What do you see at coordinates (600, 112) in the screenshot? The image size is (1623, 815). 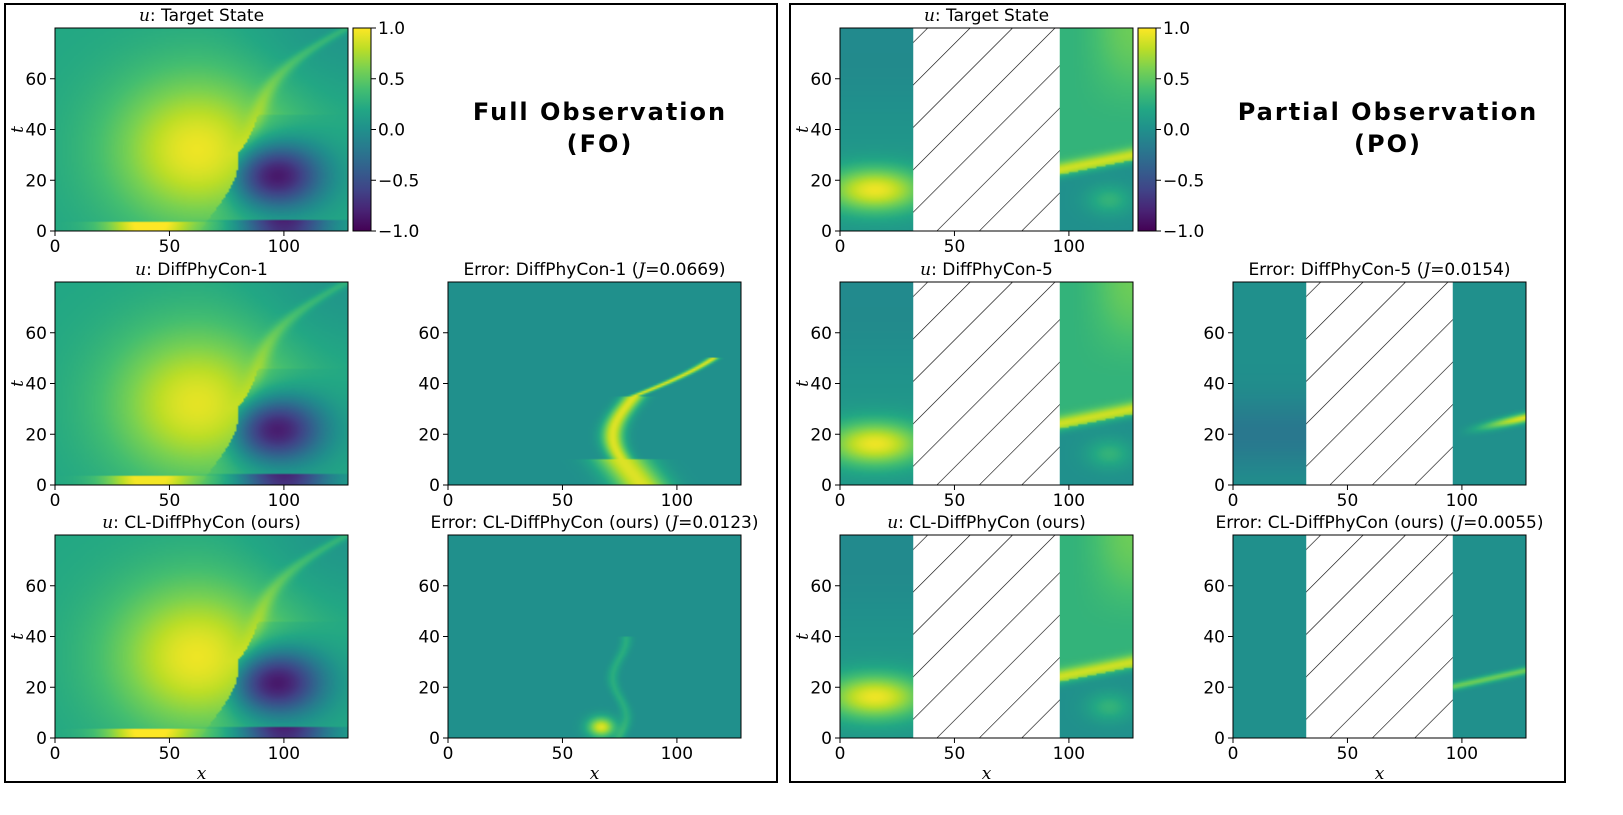 I see `fo-heading-line1: Full Observation` at bounding box center [600, 112].